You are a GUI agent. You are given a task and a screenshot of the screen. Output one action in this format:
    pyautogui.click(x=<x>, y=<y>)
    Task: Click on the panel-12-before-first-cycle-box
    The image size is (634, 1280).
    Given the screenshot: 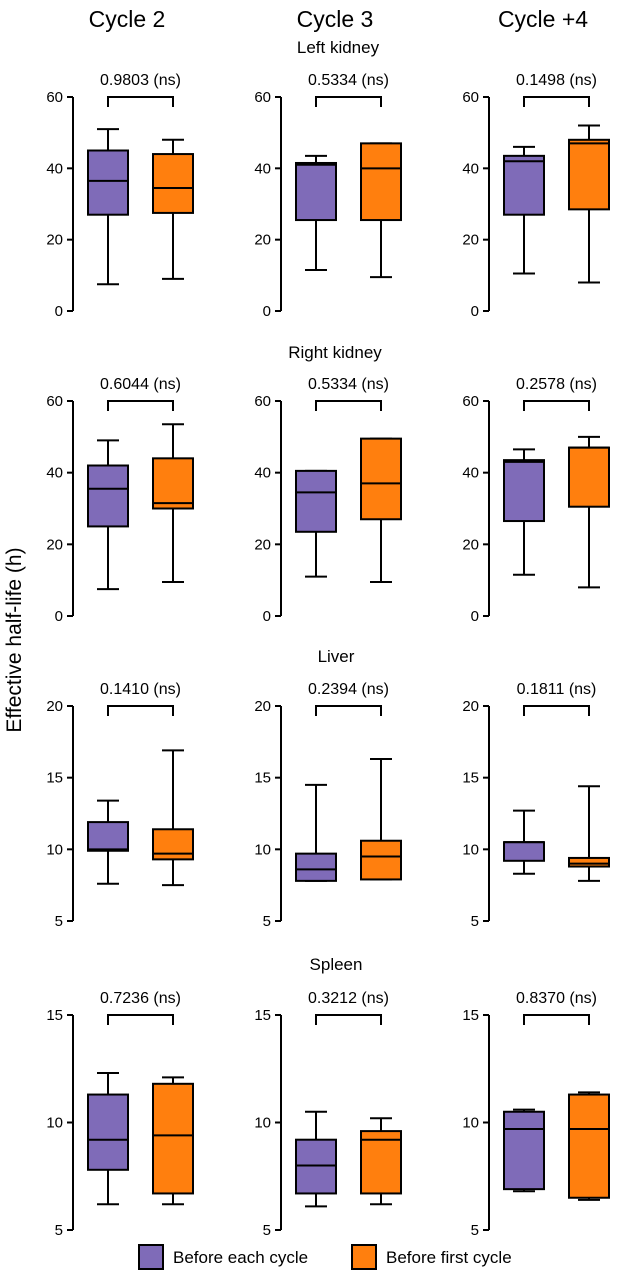 What is the action you would take?
    pyautogui.click(x=589, y=1146)
    